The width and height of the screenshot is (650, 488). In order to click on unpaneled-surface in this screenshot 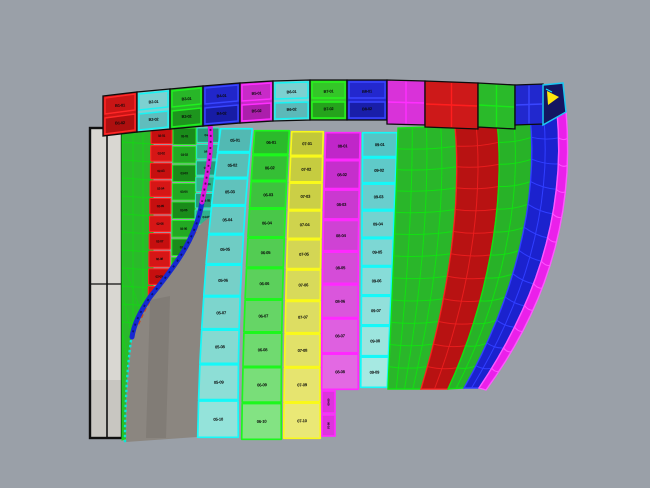, I will do `click(168, 328)`.